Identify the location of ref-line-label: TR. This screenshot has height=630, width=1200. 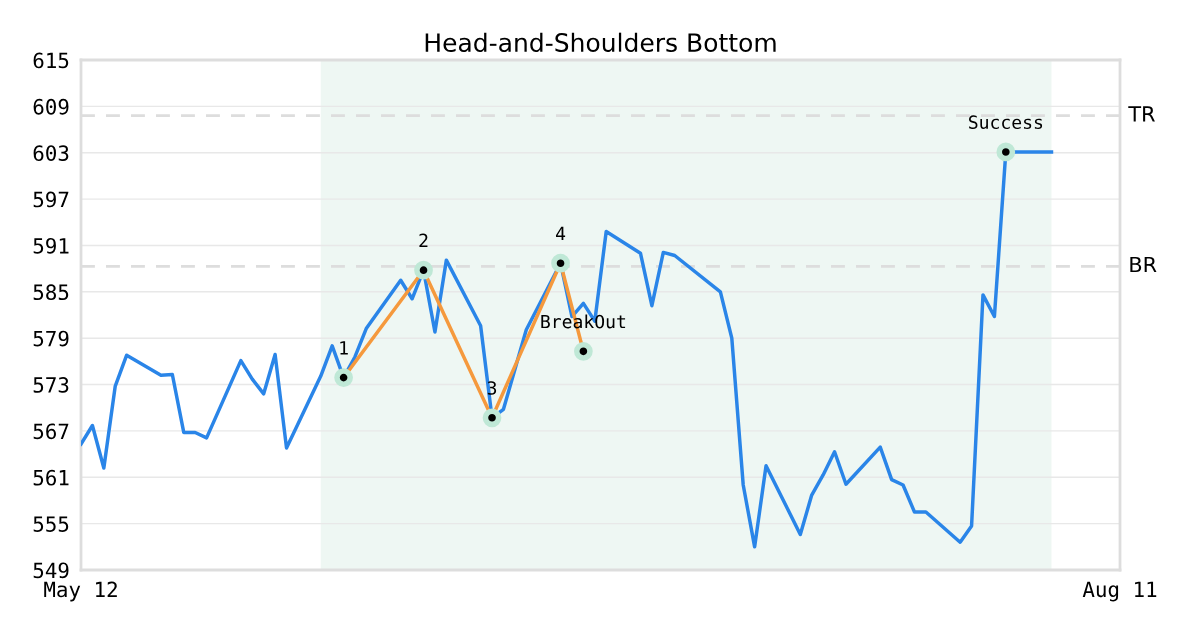
(1141, 114).